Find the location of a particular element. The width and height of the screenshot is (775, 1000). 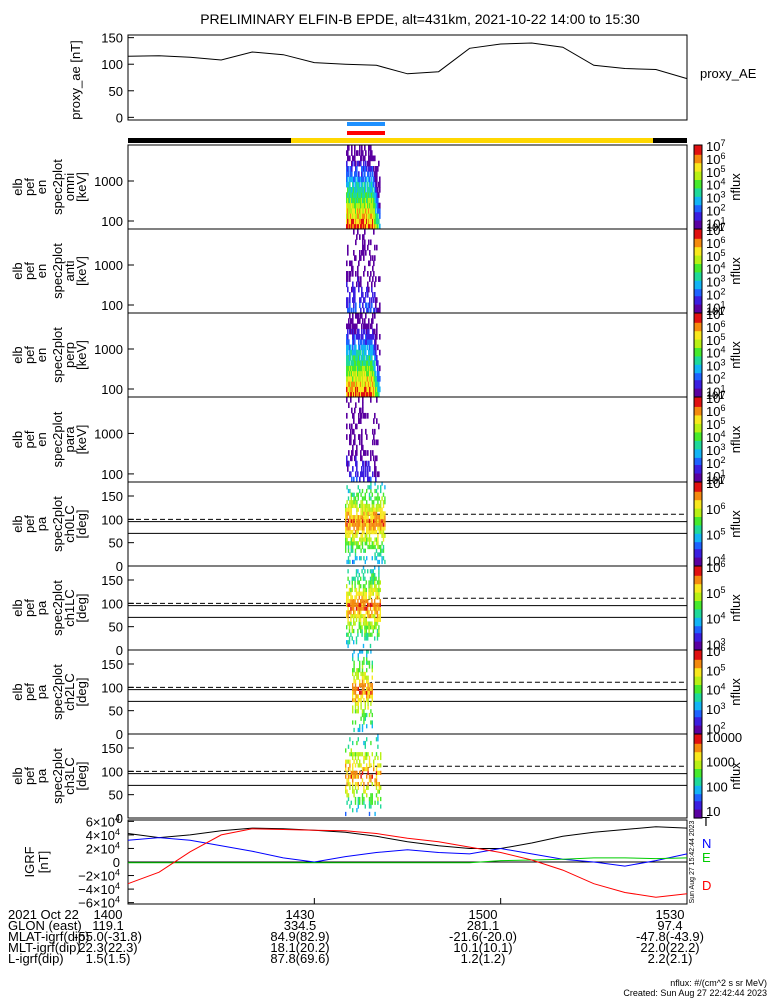

igrf-legend-N: N is located at coordinates (706, 843).